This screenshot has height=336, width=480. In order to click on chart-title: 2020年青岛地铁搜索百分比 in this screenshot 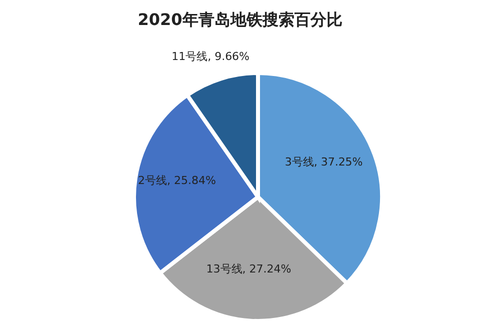, I will do `click(240, 20)`.